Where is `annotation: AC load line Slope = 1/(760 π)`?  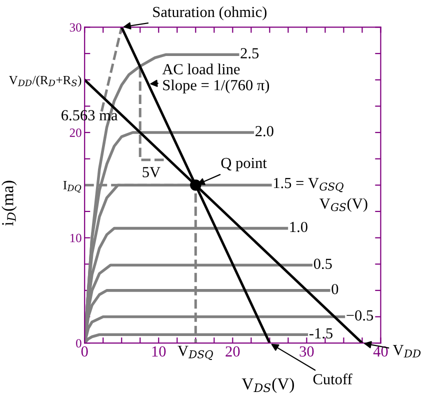 annotation: AC load line Slope = 1/(760 π) is located at coordinates (216, 79).